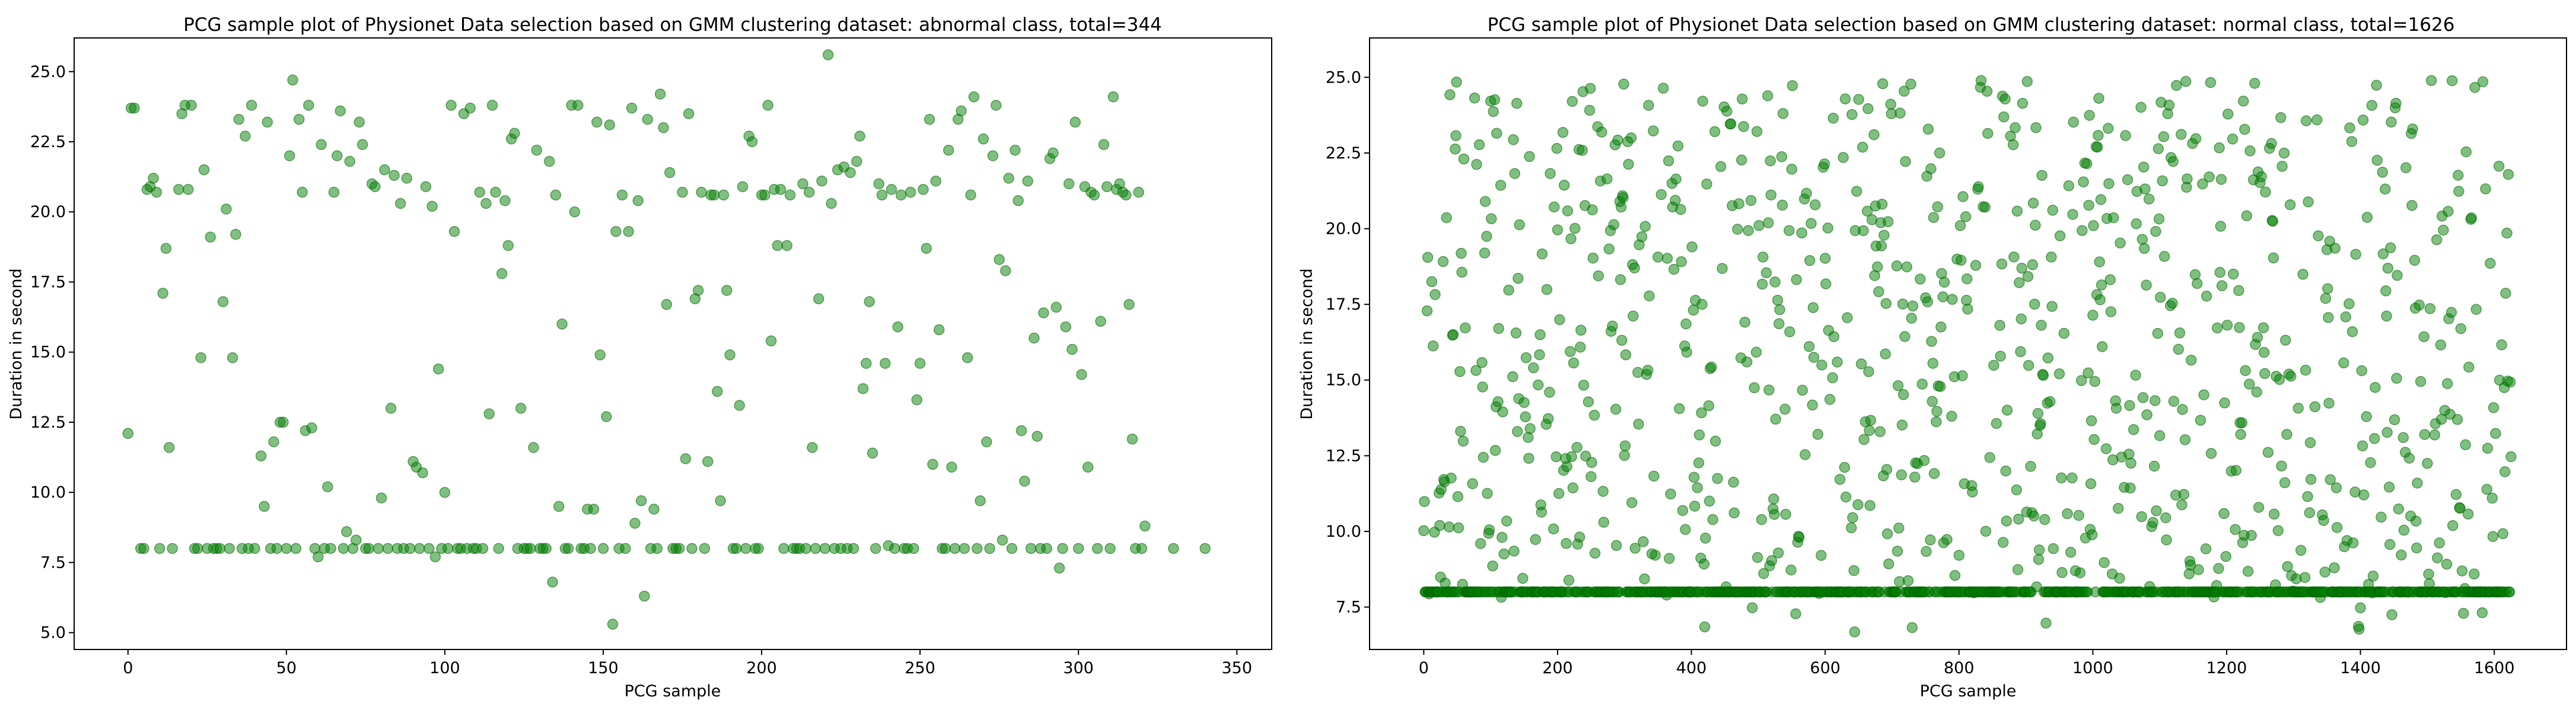 This screenshot has width=2576, height=707. What do you see at coordinates (48, 72) in the screenshot?
I see `y-tick-label: 25.0` at bounding box center [48, 72].